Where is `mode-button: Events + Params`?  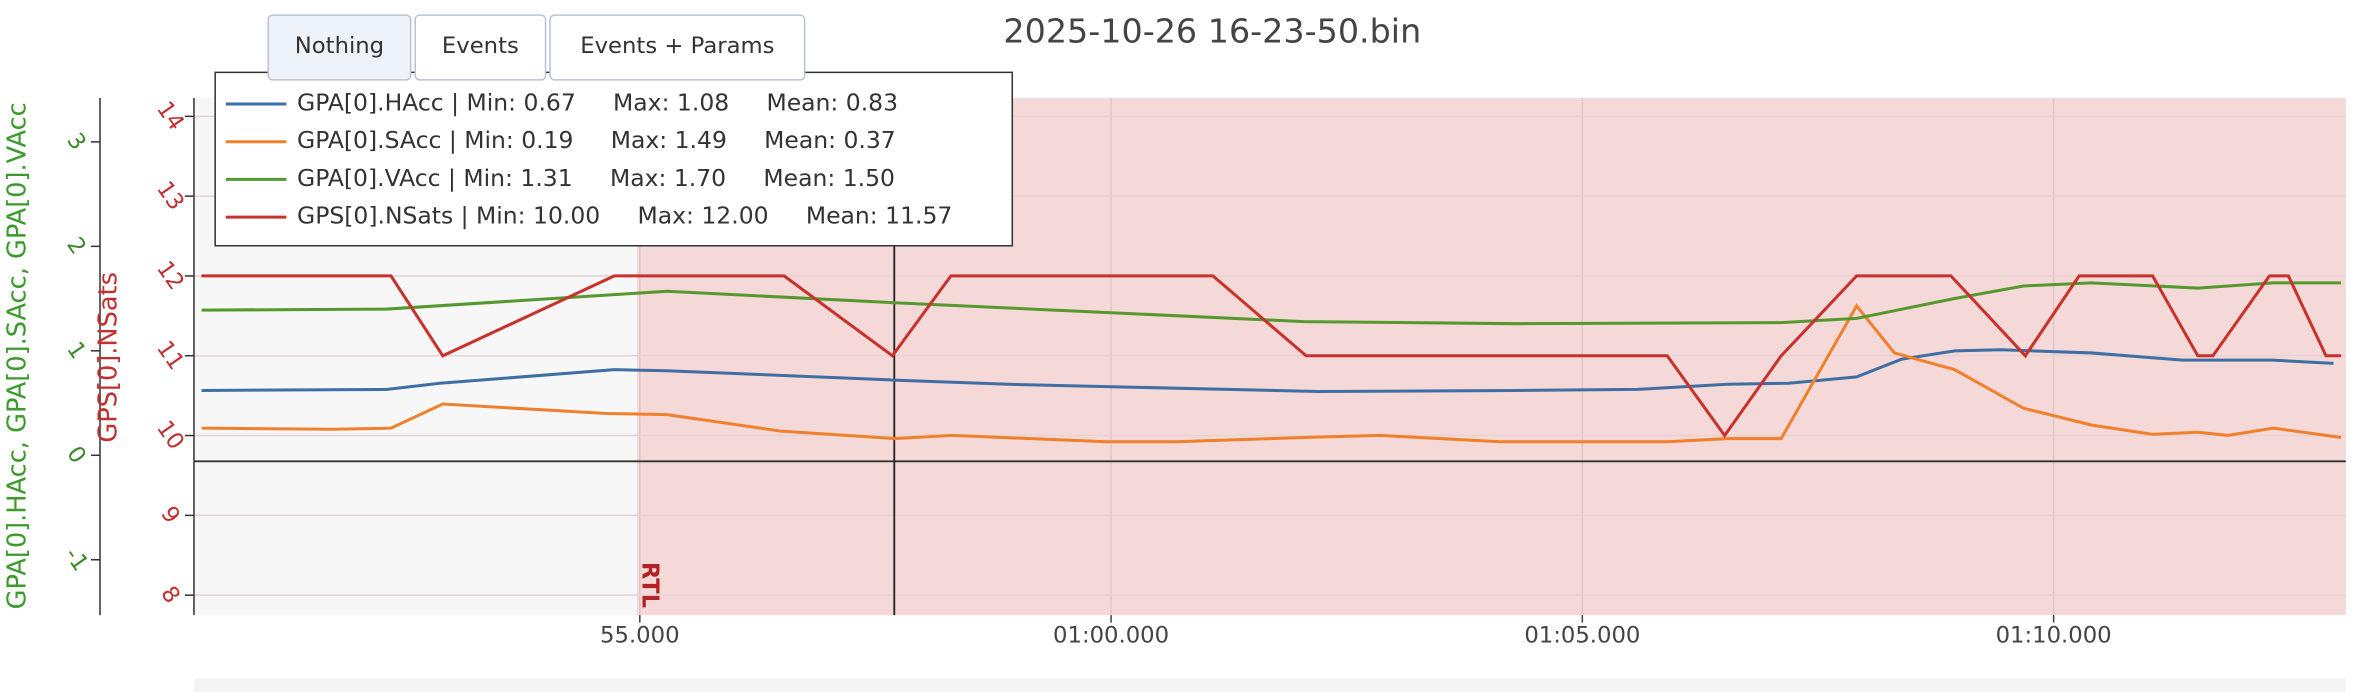
mode-button: Events + Params is located at coordinates (677, 47).